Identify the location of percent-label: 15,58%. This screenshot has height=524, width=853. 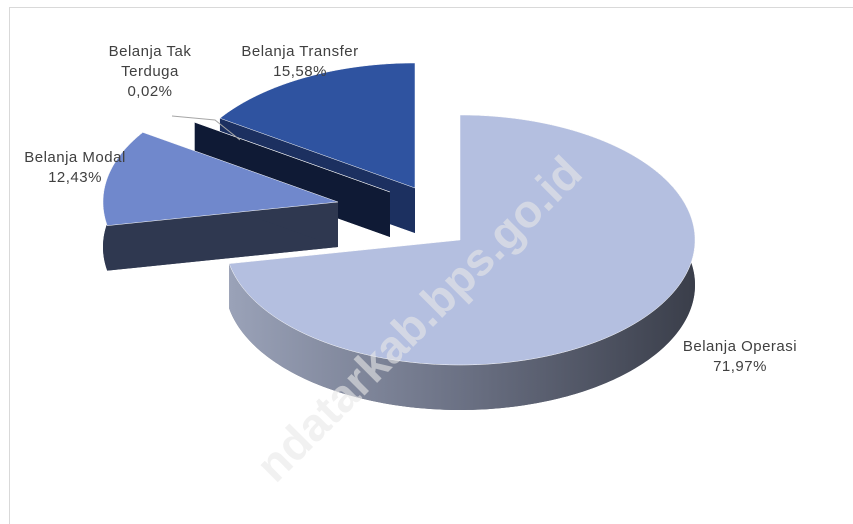
(300, 71).